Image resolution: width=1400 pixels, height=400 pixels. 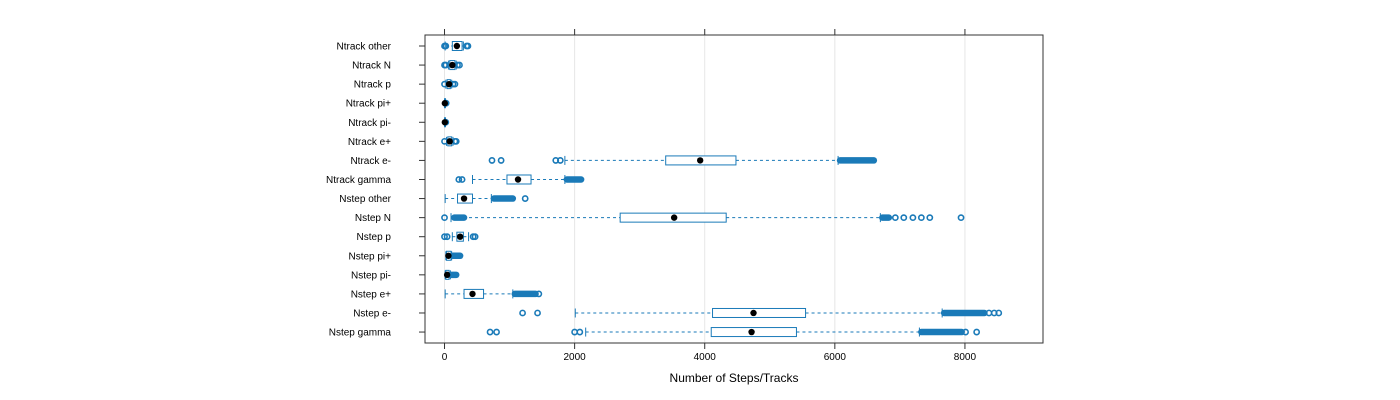 I want to click on y-tick-label: Ntrack p, so click(x=373, y=85).